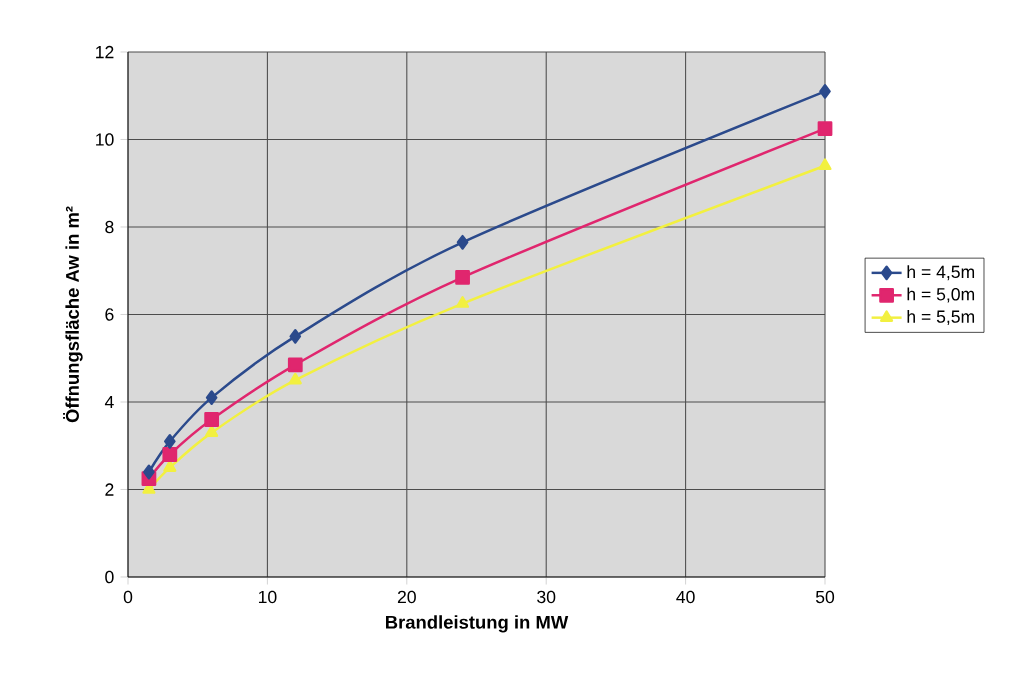 The height and width of the screenshot is (694, 1018). I want to click on y-tick-label: 10, so click(105, 139).